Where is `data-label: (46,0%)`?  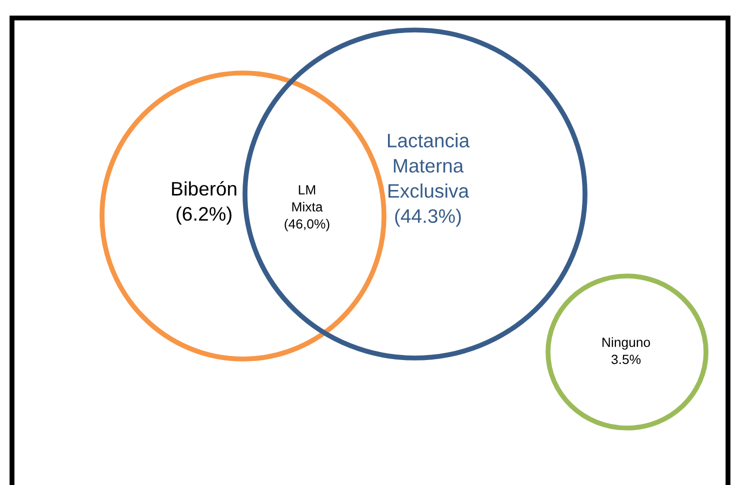
data-label: (46,0%) is located at coordinates (307, 225).